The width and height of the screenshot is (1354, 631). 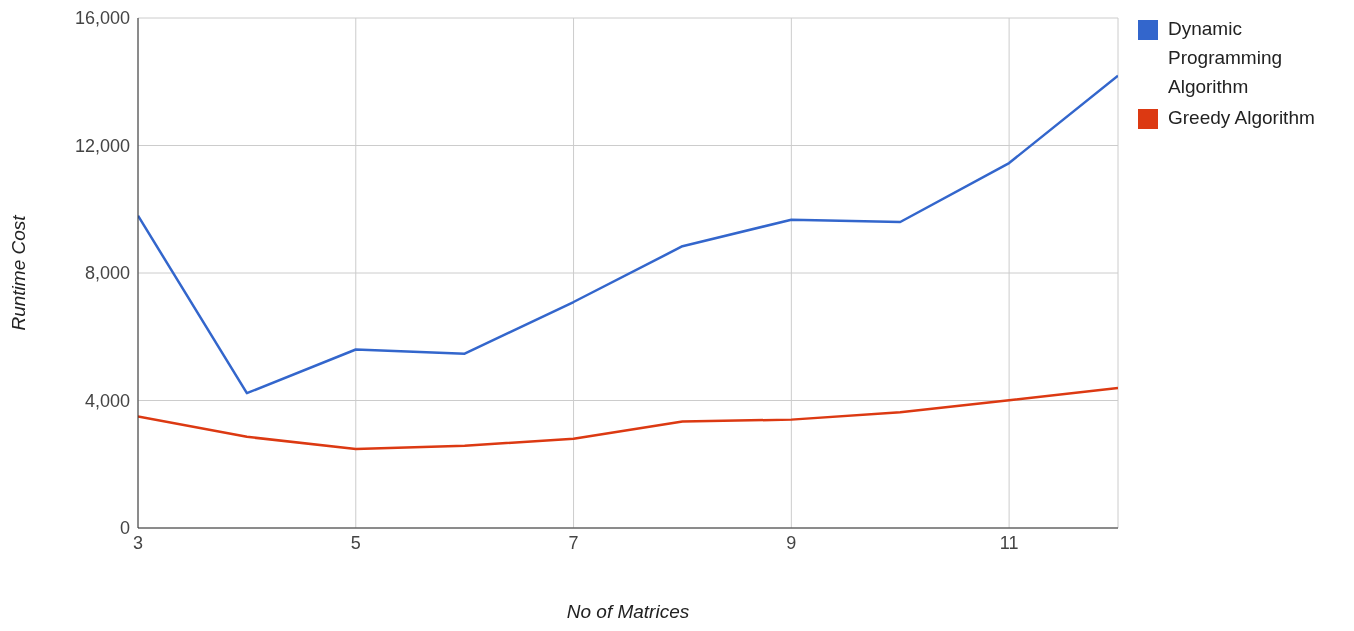 What do you see at coordinates (791, 542) in the screenshot?
I see `x-tick-label: 9` at bounding box center [791, 542].